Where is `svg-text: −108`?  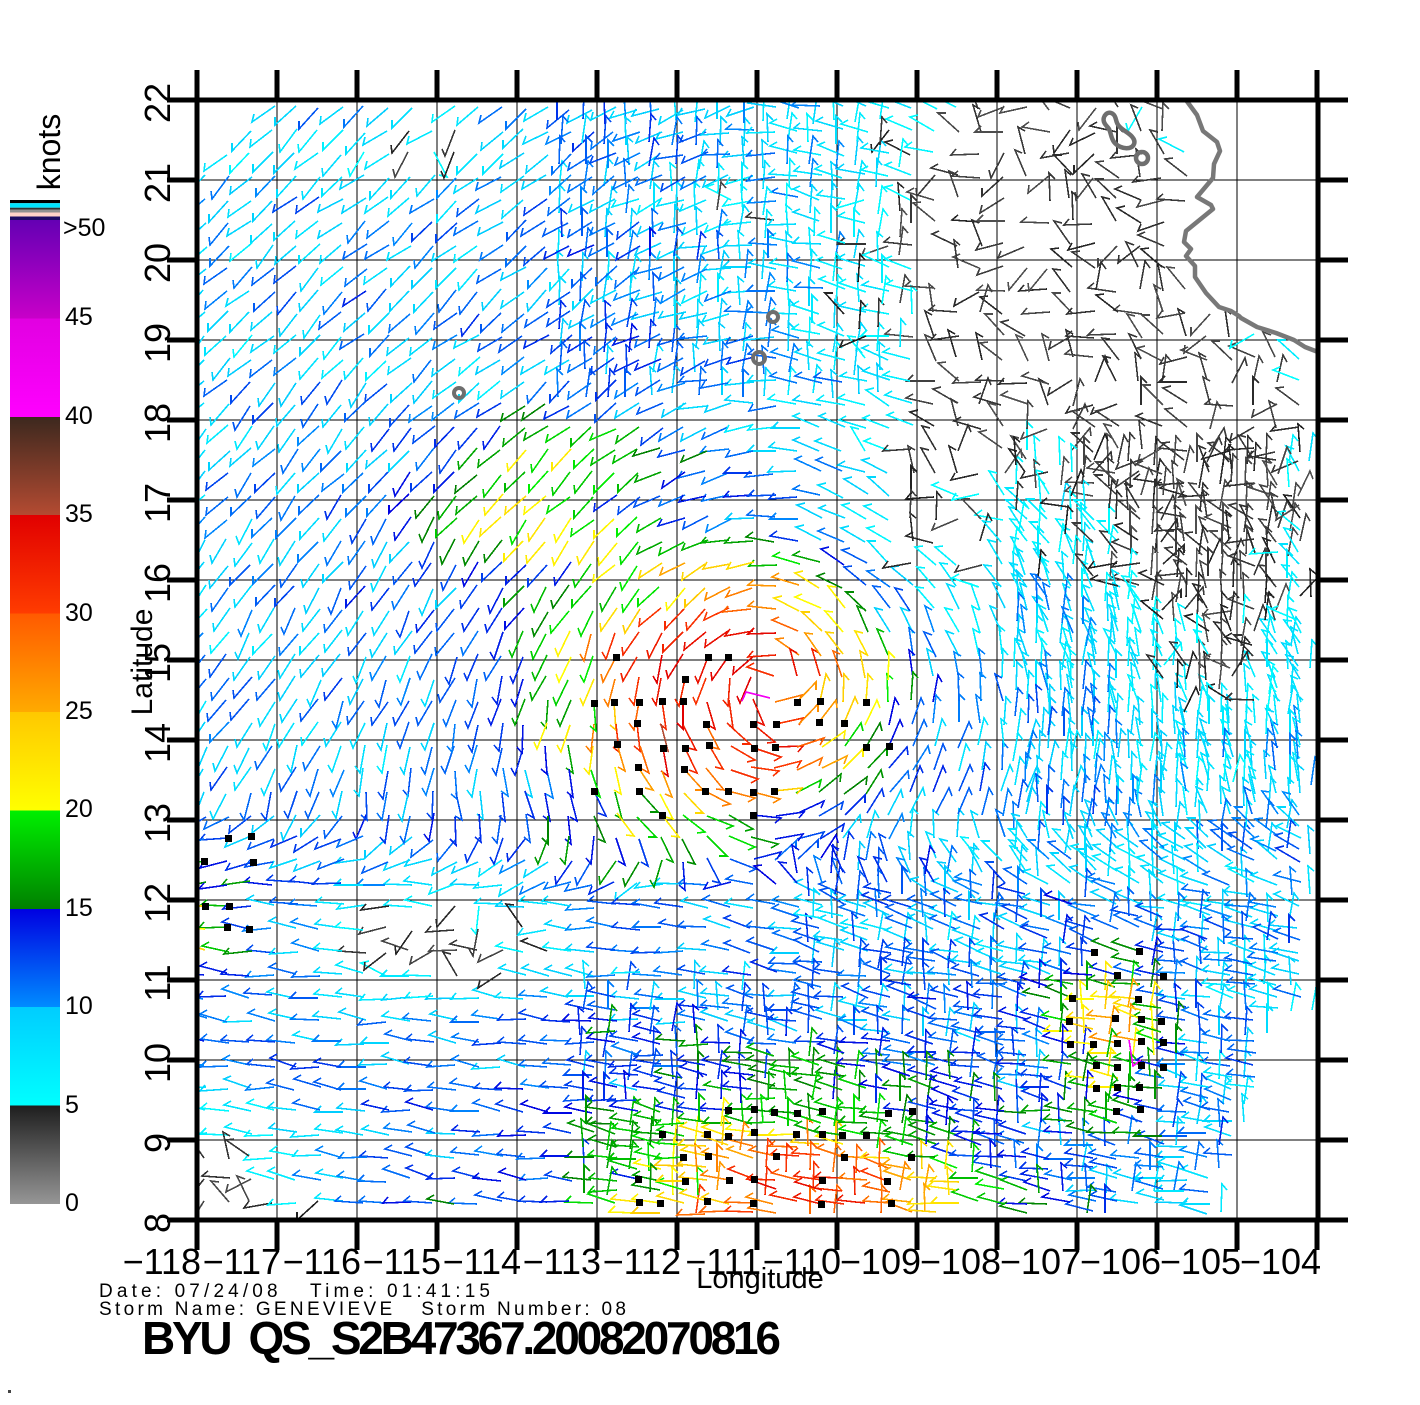 svg-text: −108 is located at coordinates (960, 1261).